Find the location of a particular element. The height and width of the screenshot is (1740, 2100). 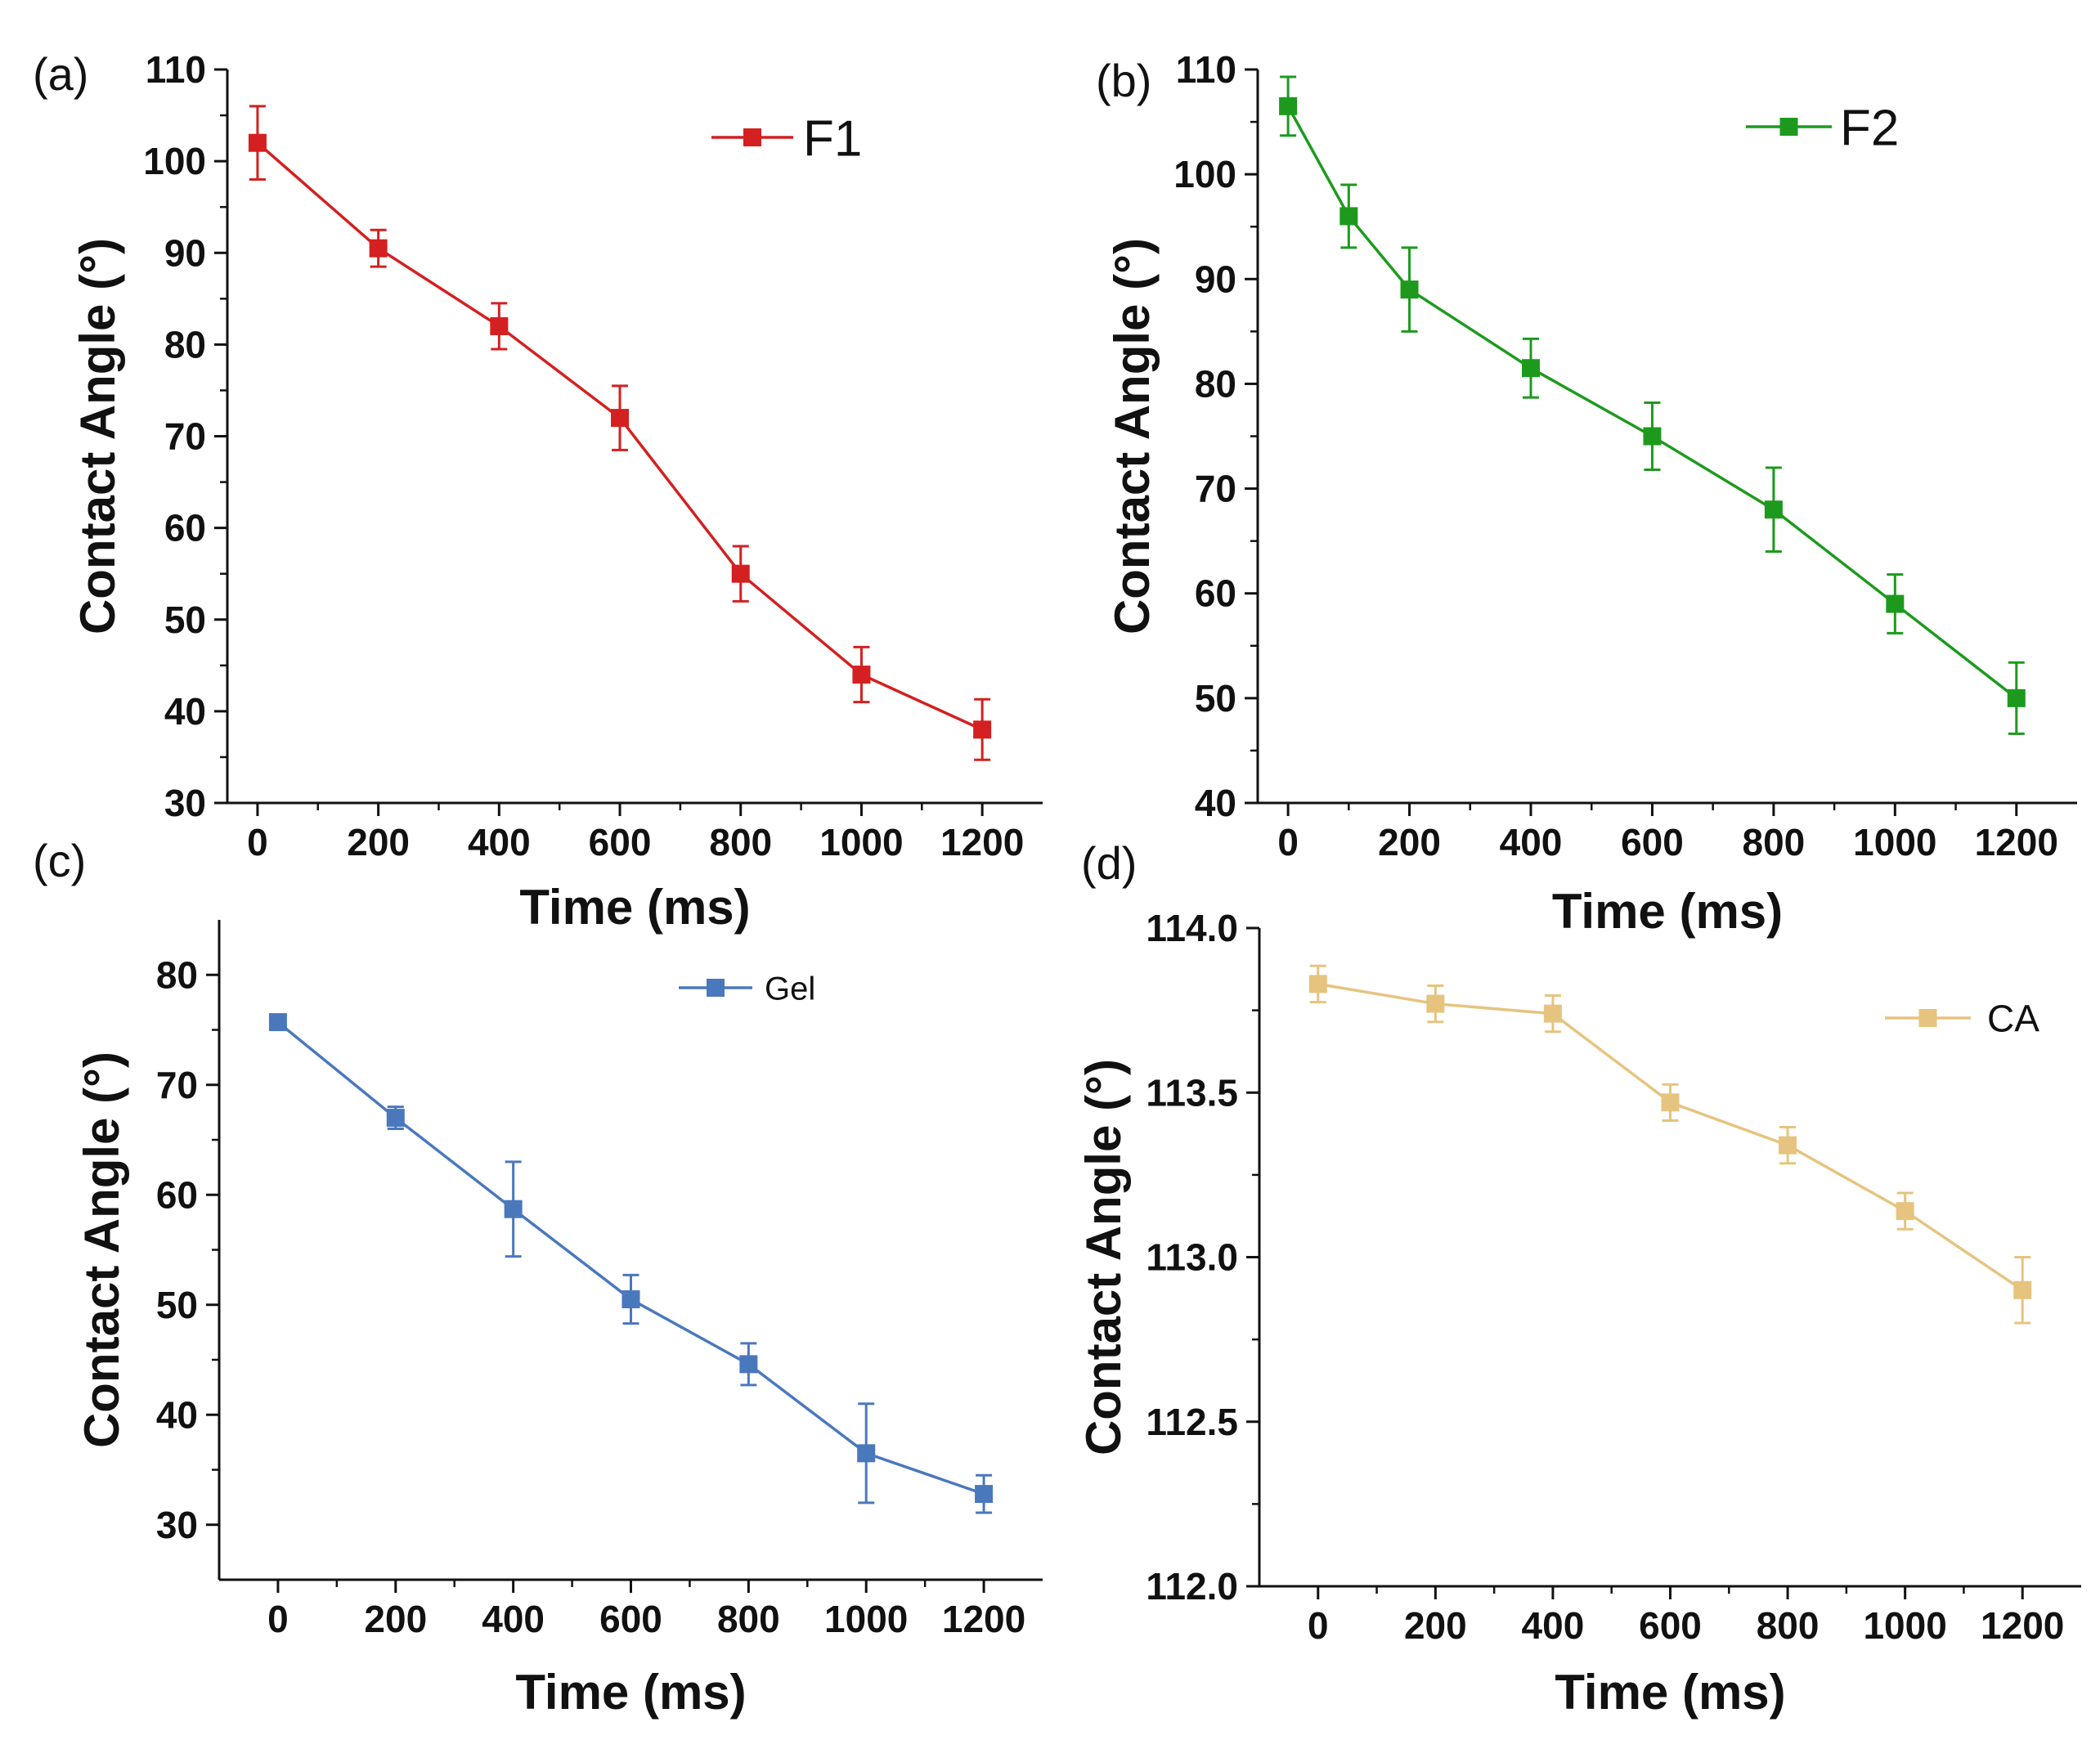

legend: F1 is located at coordinates (786, 138).